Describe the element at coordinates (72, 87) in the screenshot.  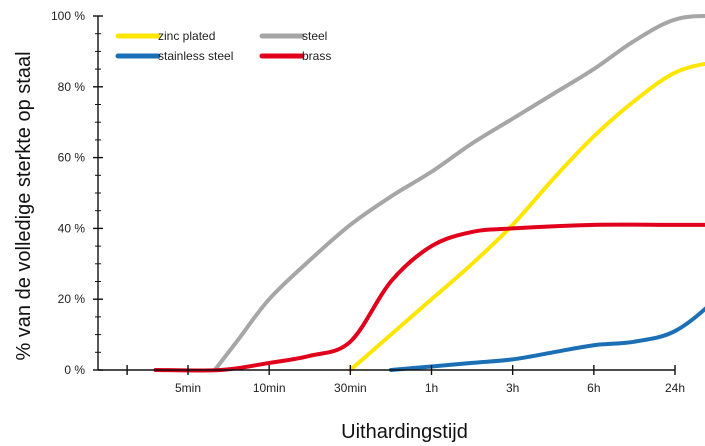
I see `y-tick-label: 80 %` at that location.